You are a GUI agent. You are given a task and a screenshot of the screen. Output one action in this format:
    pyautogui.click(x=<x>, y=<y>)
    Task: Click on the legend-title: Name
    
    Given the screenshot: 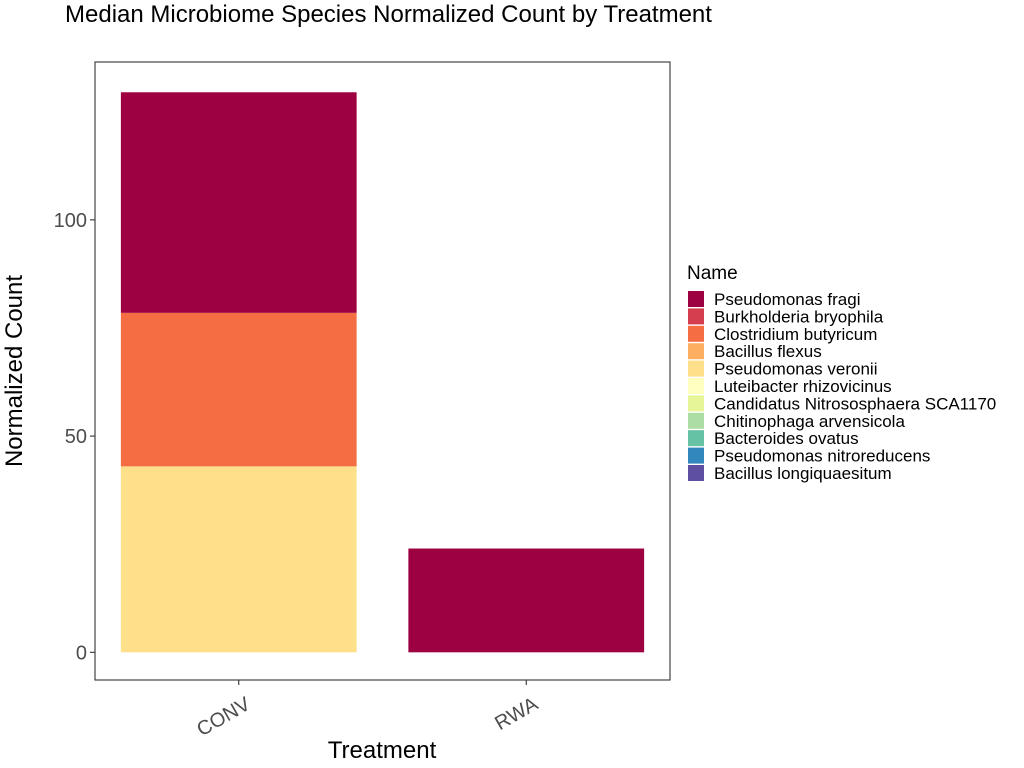 What is the action you would take?
    pyautogui.click(x=712, y=273)
    